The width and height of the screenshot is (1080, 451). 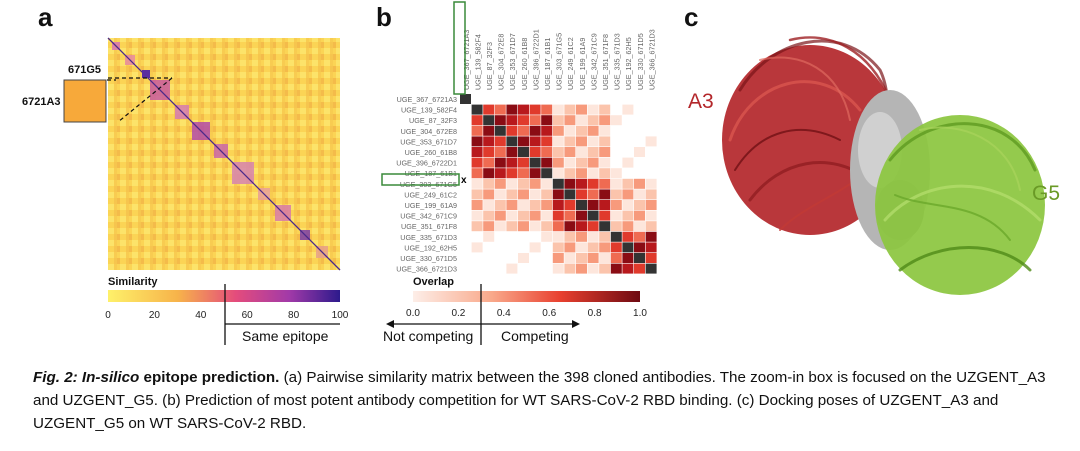 I want to click on column-label: UGE_351_671F8, so click(x=605, y=62).